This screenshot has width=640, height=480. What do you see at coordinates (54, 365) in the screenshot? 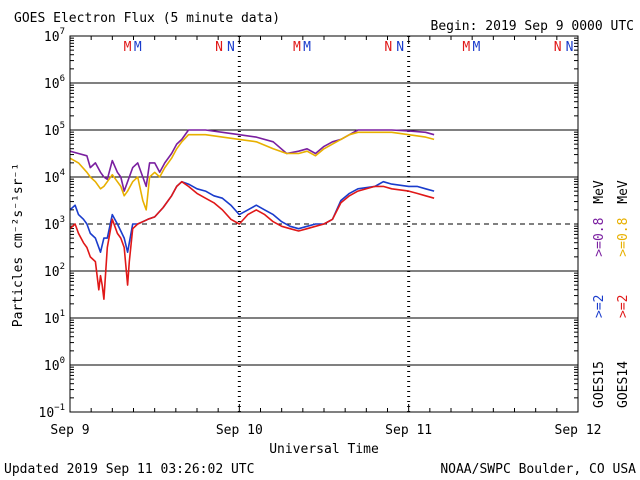
I see `y-tick-label: 10⁰` at bounding box center [54, 365].